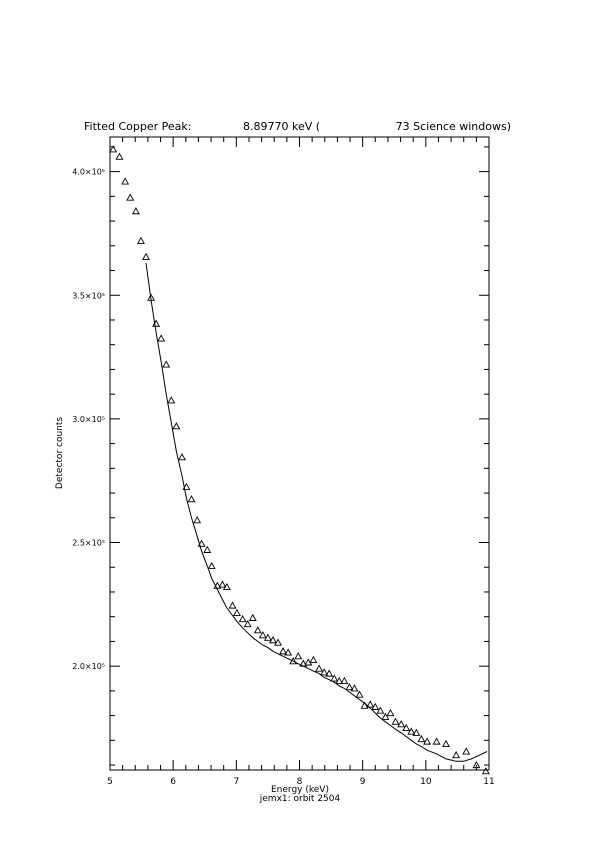  Describe the element at coordinates (488, 782) in the screenshot. I see `x-tick-label: 11` at that location.